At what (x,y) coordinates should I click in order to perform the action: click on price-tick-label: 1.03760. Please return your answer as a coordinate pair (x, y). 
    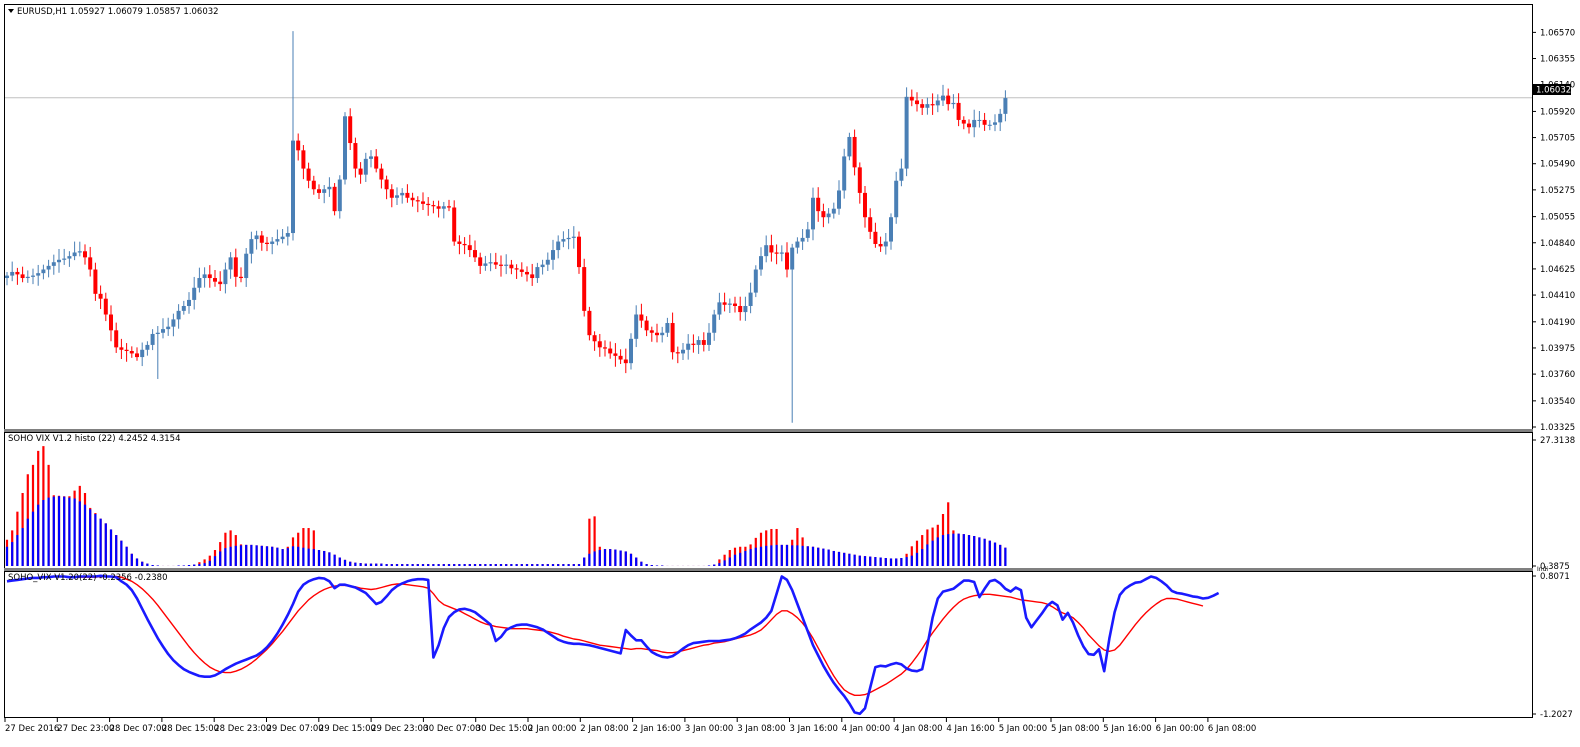
    Looking at the image, I should click on (1557, 375).